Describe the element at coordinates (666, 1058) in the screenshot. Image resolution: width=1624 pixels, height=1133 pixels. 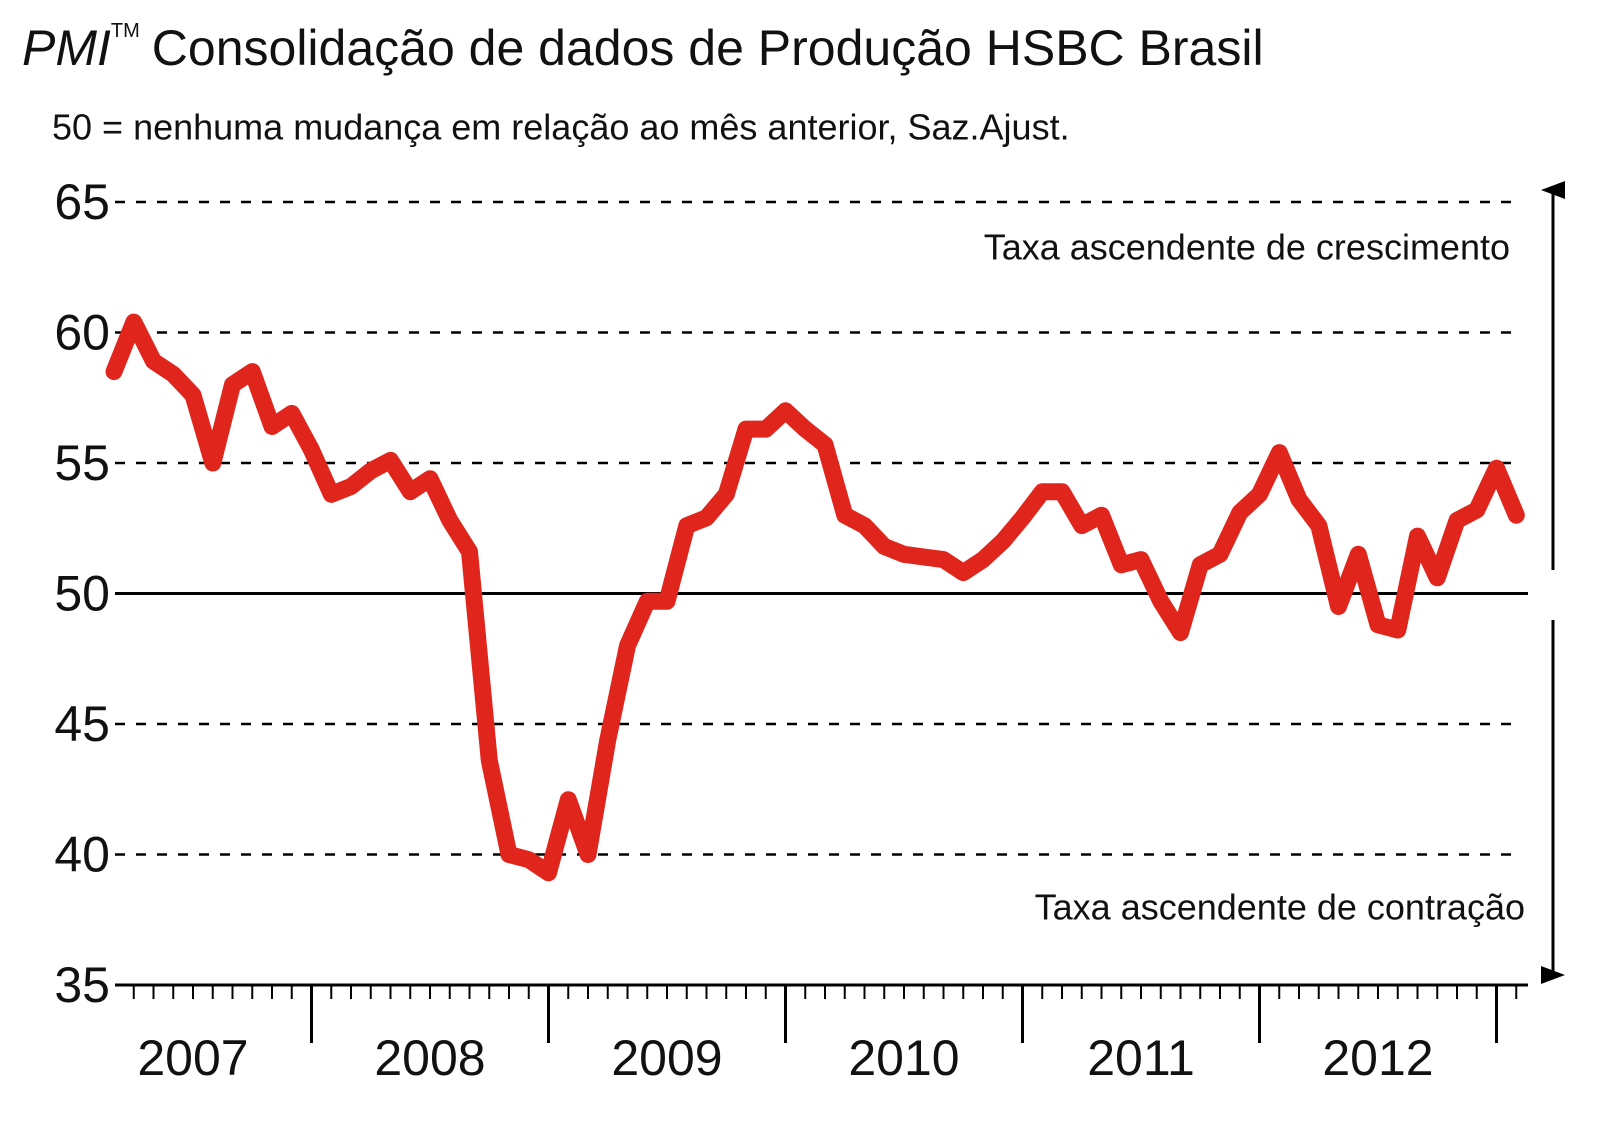
I see `x-tick-label: 2009` at that location.